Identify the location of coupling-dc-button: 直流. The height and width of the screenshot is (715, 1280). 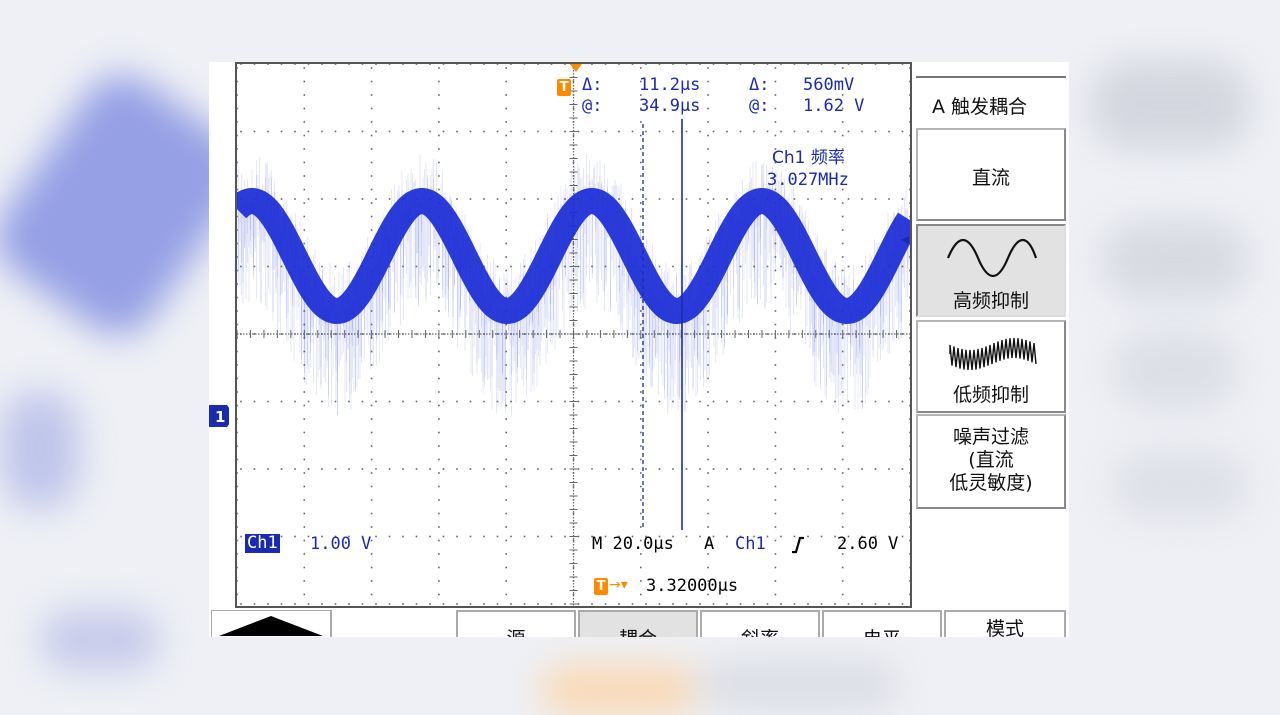
(991, 174).